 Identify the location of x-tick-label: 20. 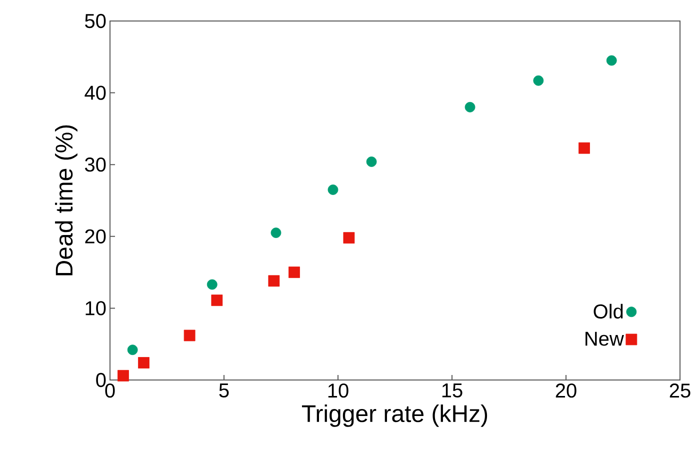
(566, 391).